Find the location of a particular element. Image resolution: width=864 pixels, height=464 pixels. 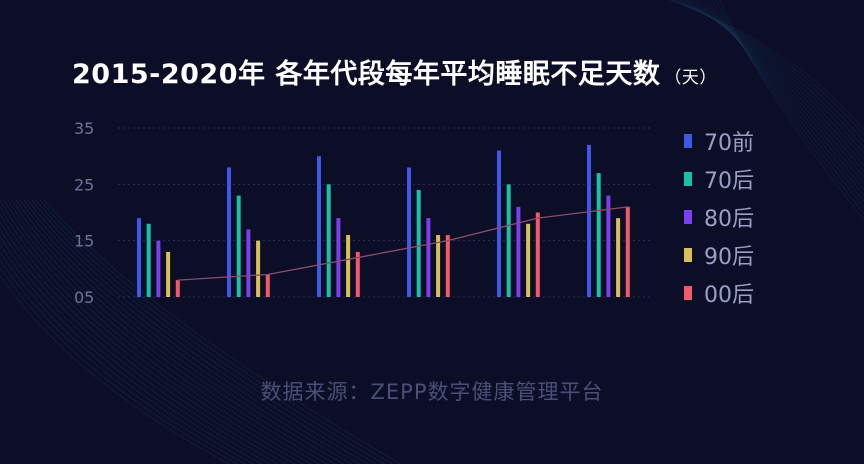

bar-70前-2018 is located at coordinates (409, 232).